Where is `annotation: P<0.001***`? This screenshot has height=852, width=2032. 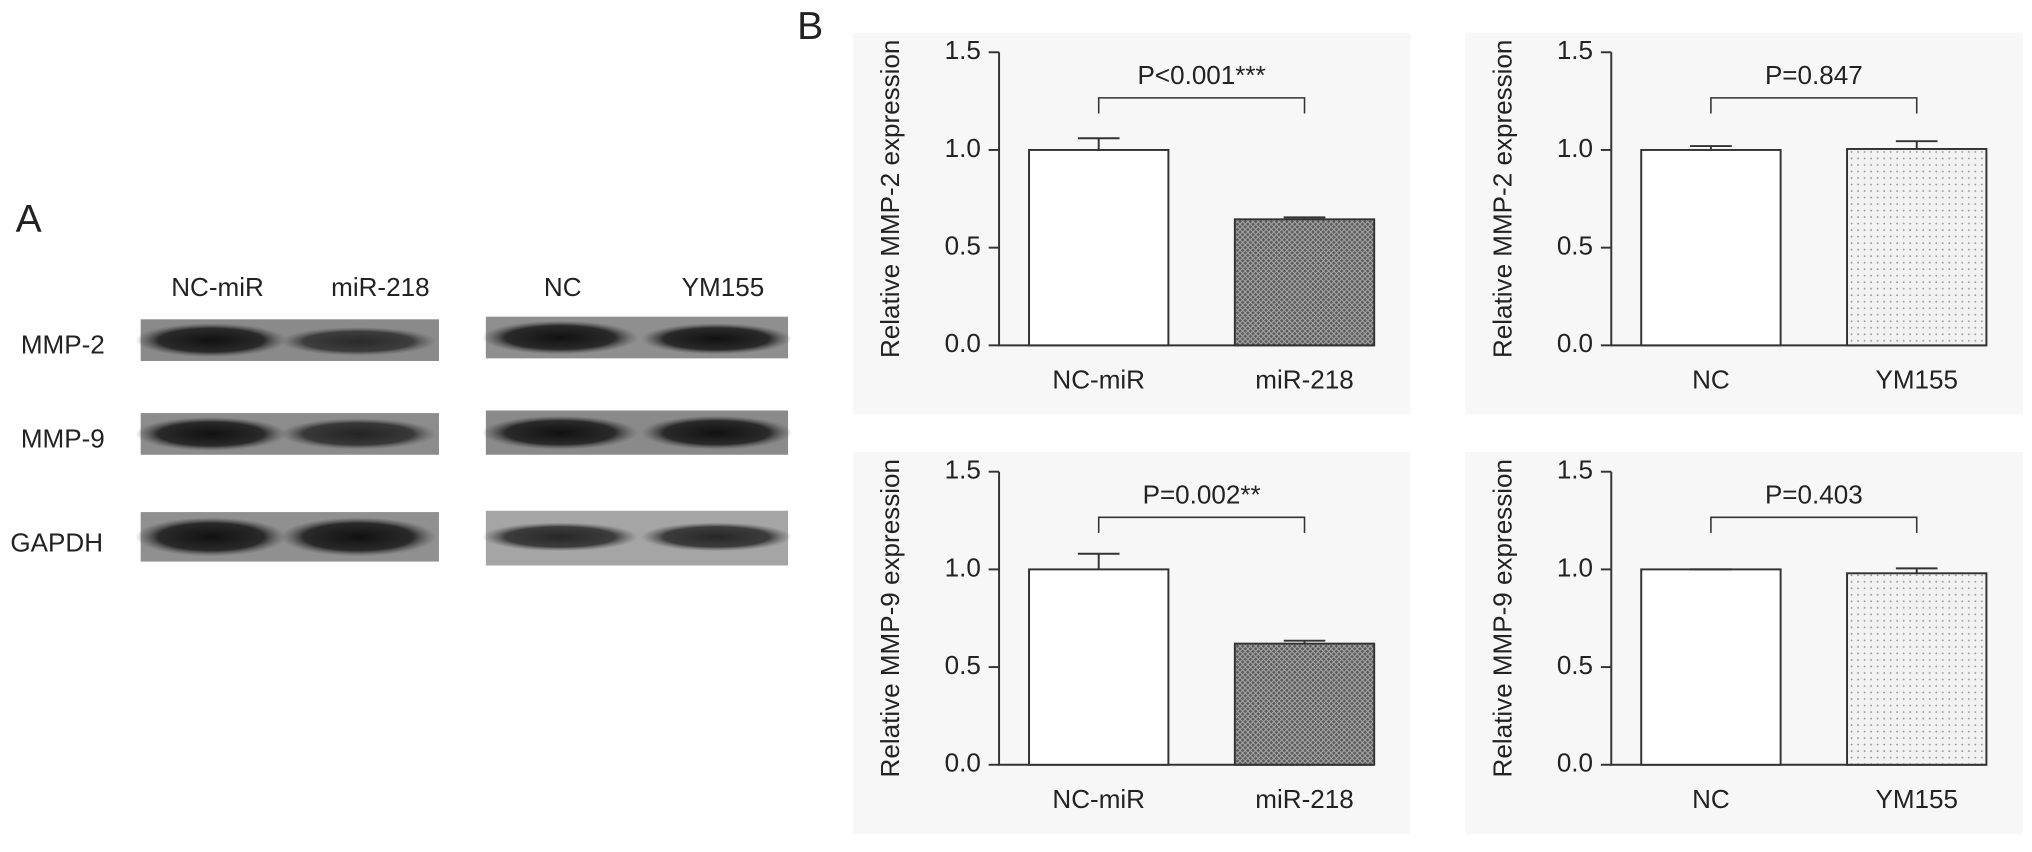 annotation: P<0.001*** is located at coordinates (1202, 75).